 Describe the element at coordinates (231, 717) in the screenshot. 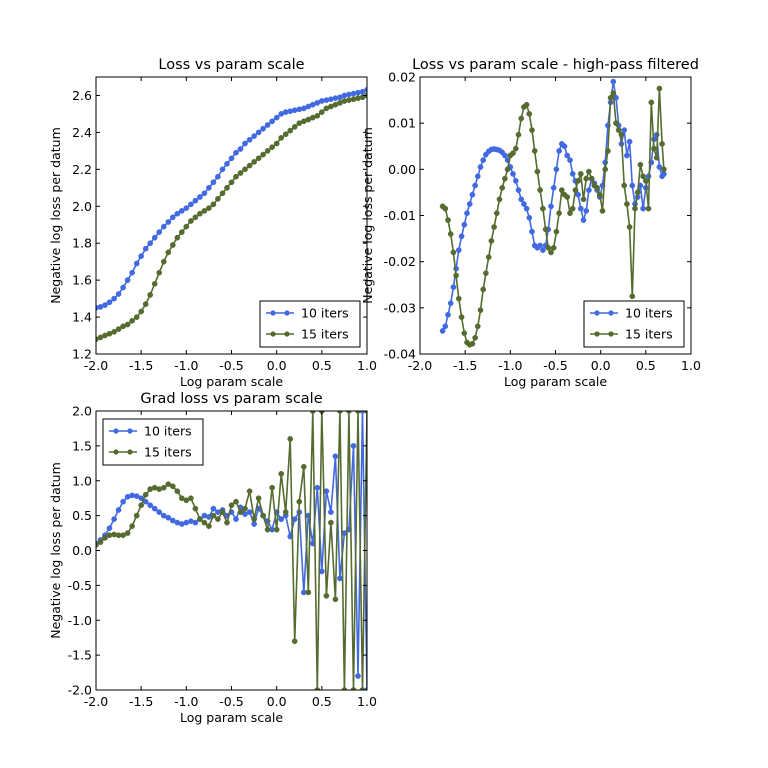

I see `chart-3-xlabel: Log param scale` at that location.